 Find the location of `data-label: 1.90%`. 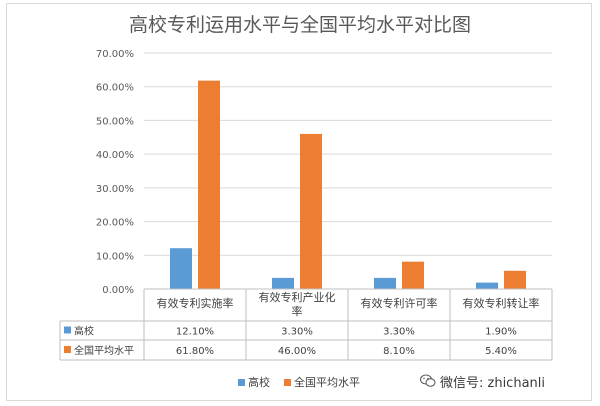

data-label: 1.90% is located at coordinates (501, 332).